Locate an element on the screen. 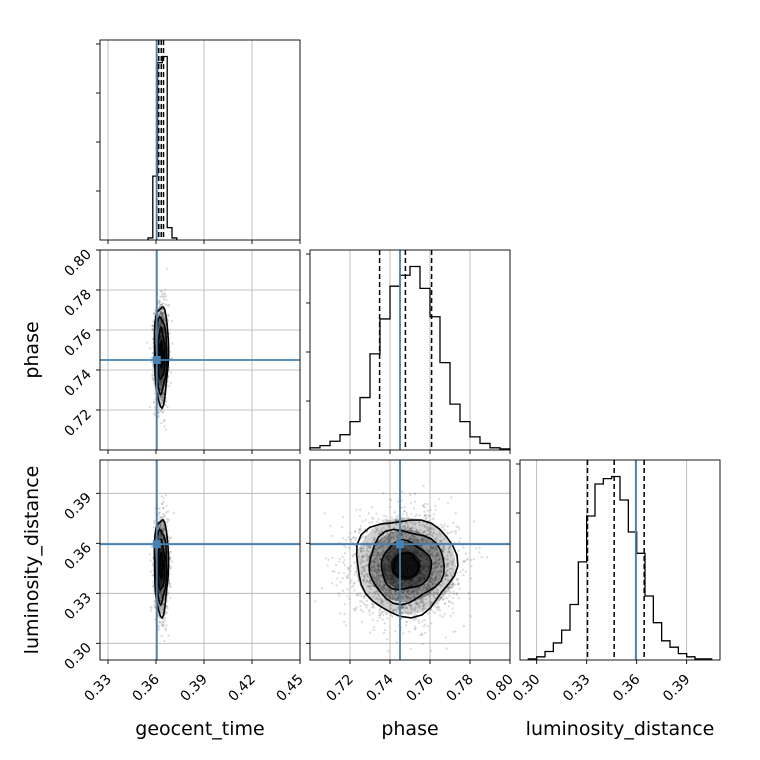 The image size is (760, 760). panel-frame is located at coordinates (620, 560).